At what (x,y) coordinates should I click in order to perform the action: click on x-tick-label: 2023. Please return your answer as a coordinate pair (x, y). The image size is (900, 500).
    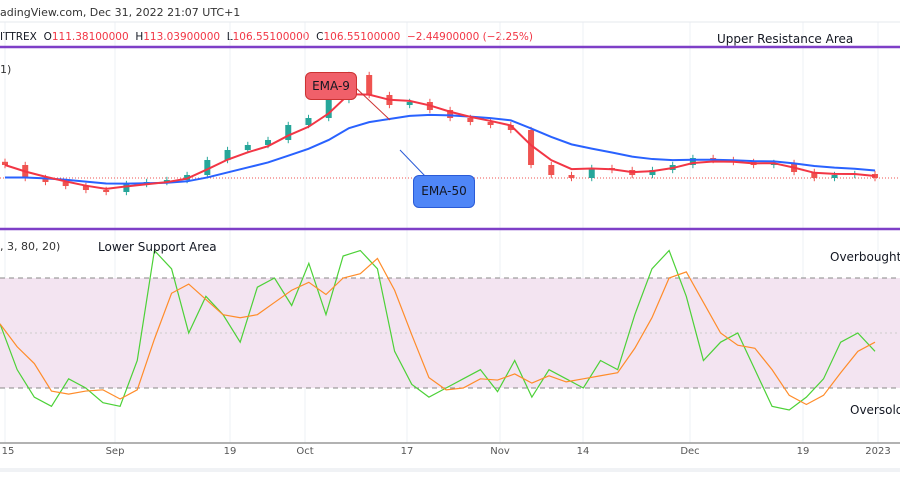
    Looking at the image, I should click on (878, 451).